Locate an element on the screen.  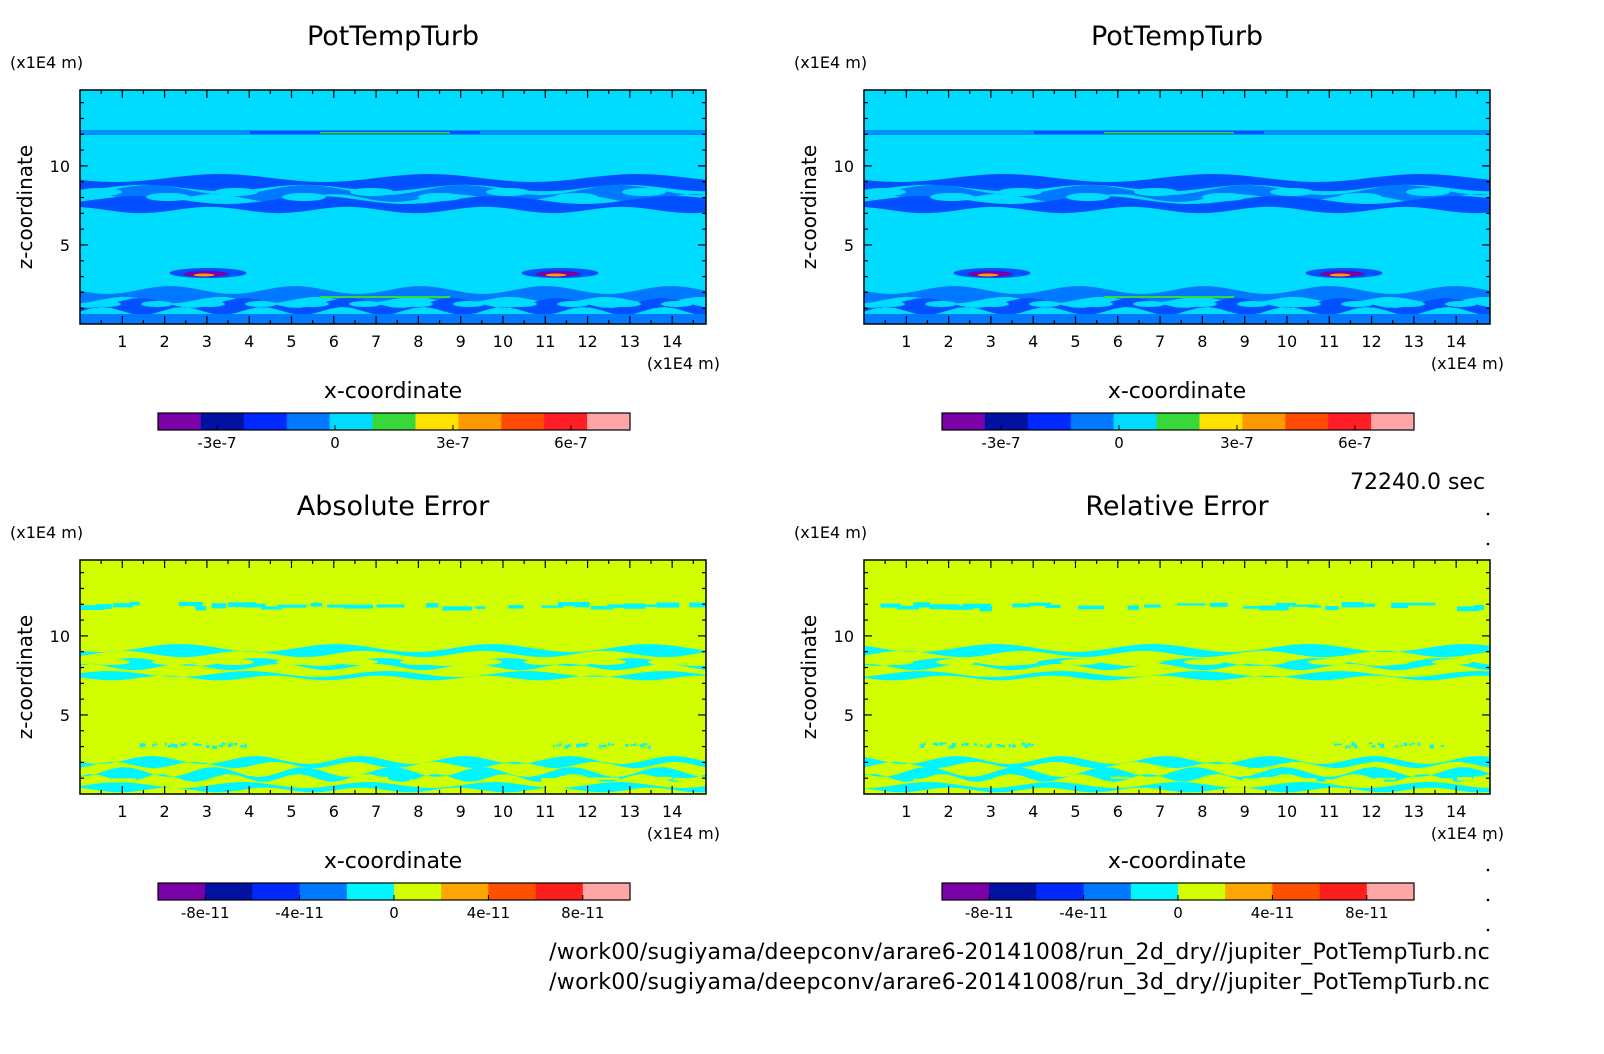
colorbar-label: 4e-11 is located at coordinates (488, 913).